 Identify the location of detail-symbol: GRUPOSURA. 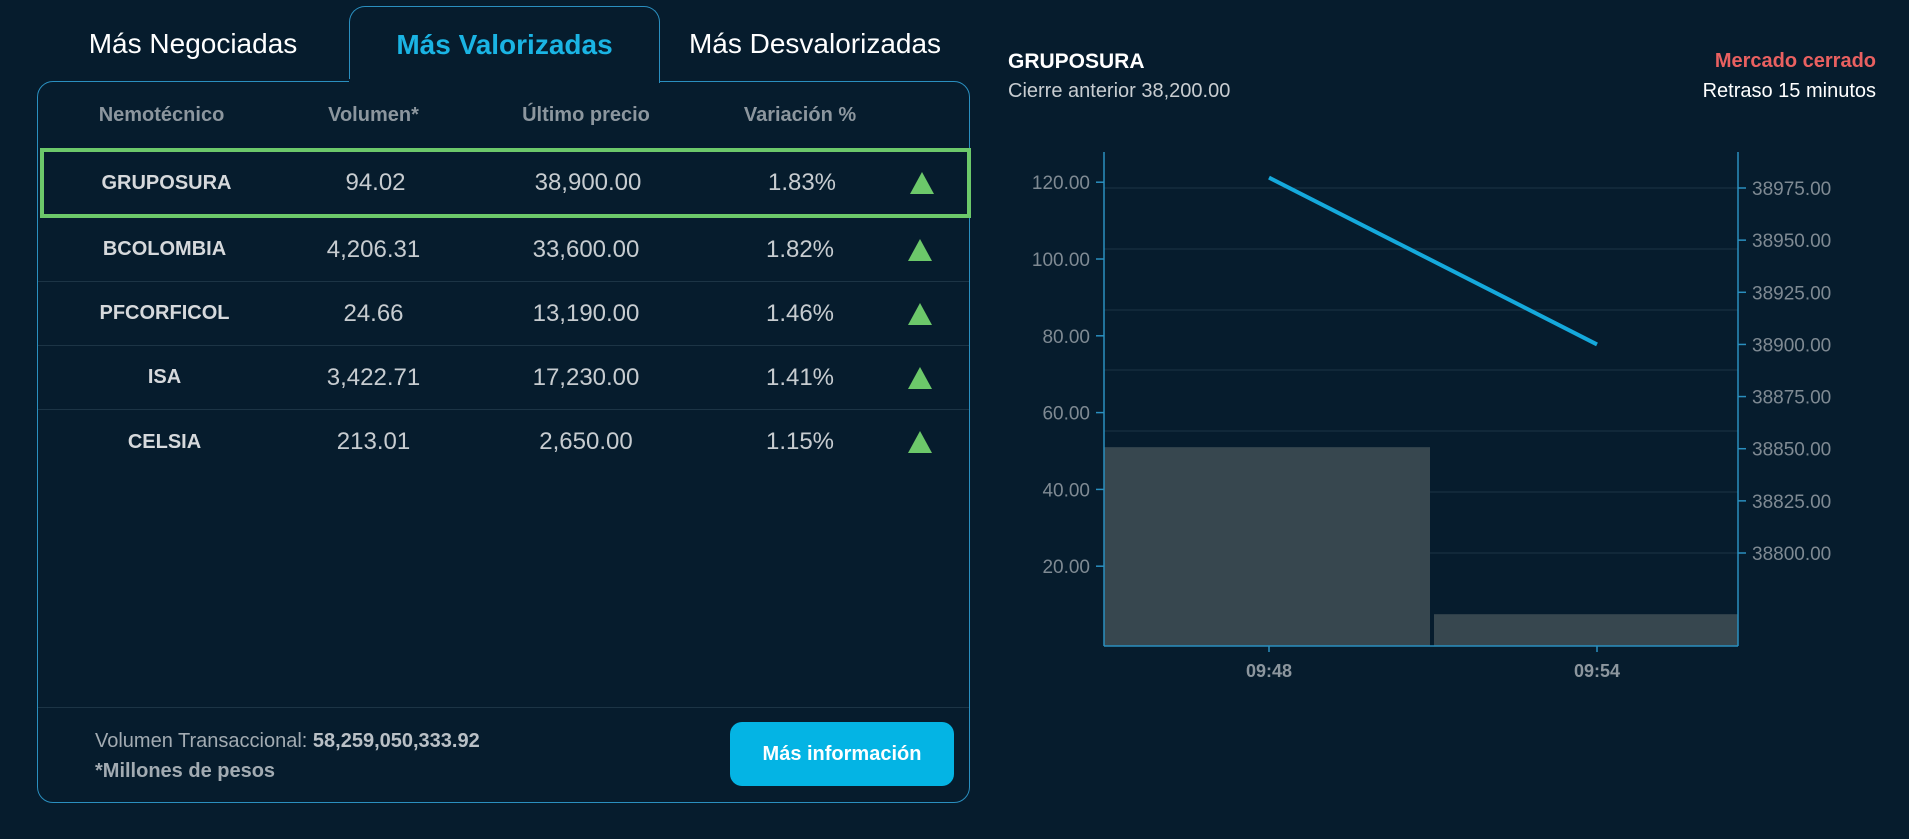
(1076, 61).